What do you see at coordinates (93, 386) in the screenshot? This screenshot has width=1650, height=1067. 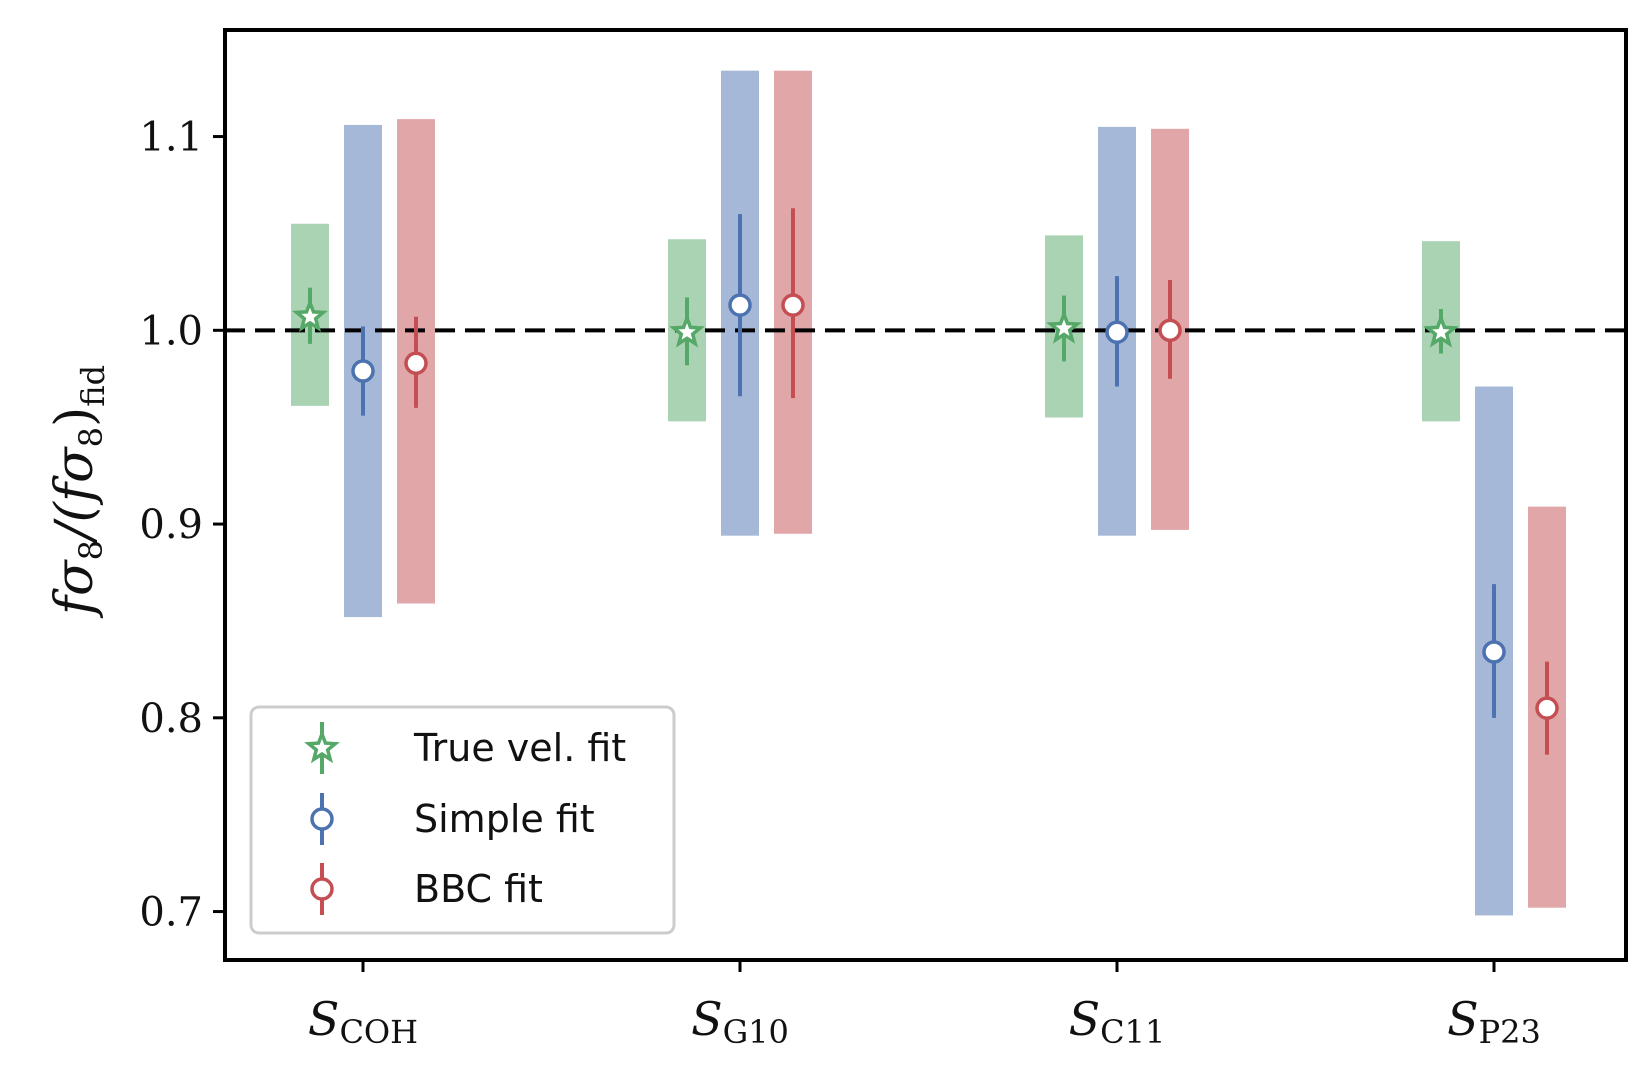 I see `ylabel-fid: fid` at bounding box center [93, 386].